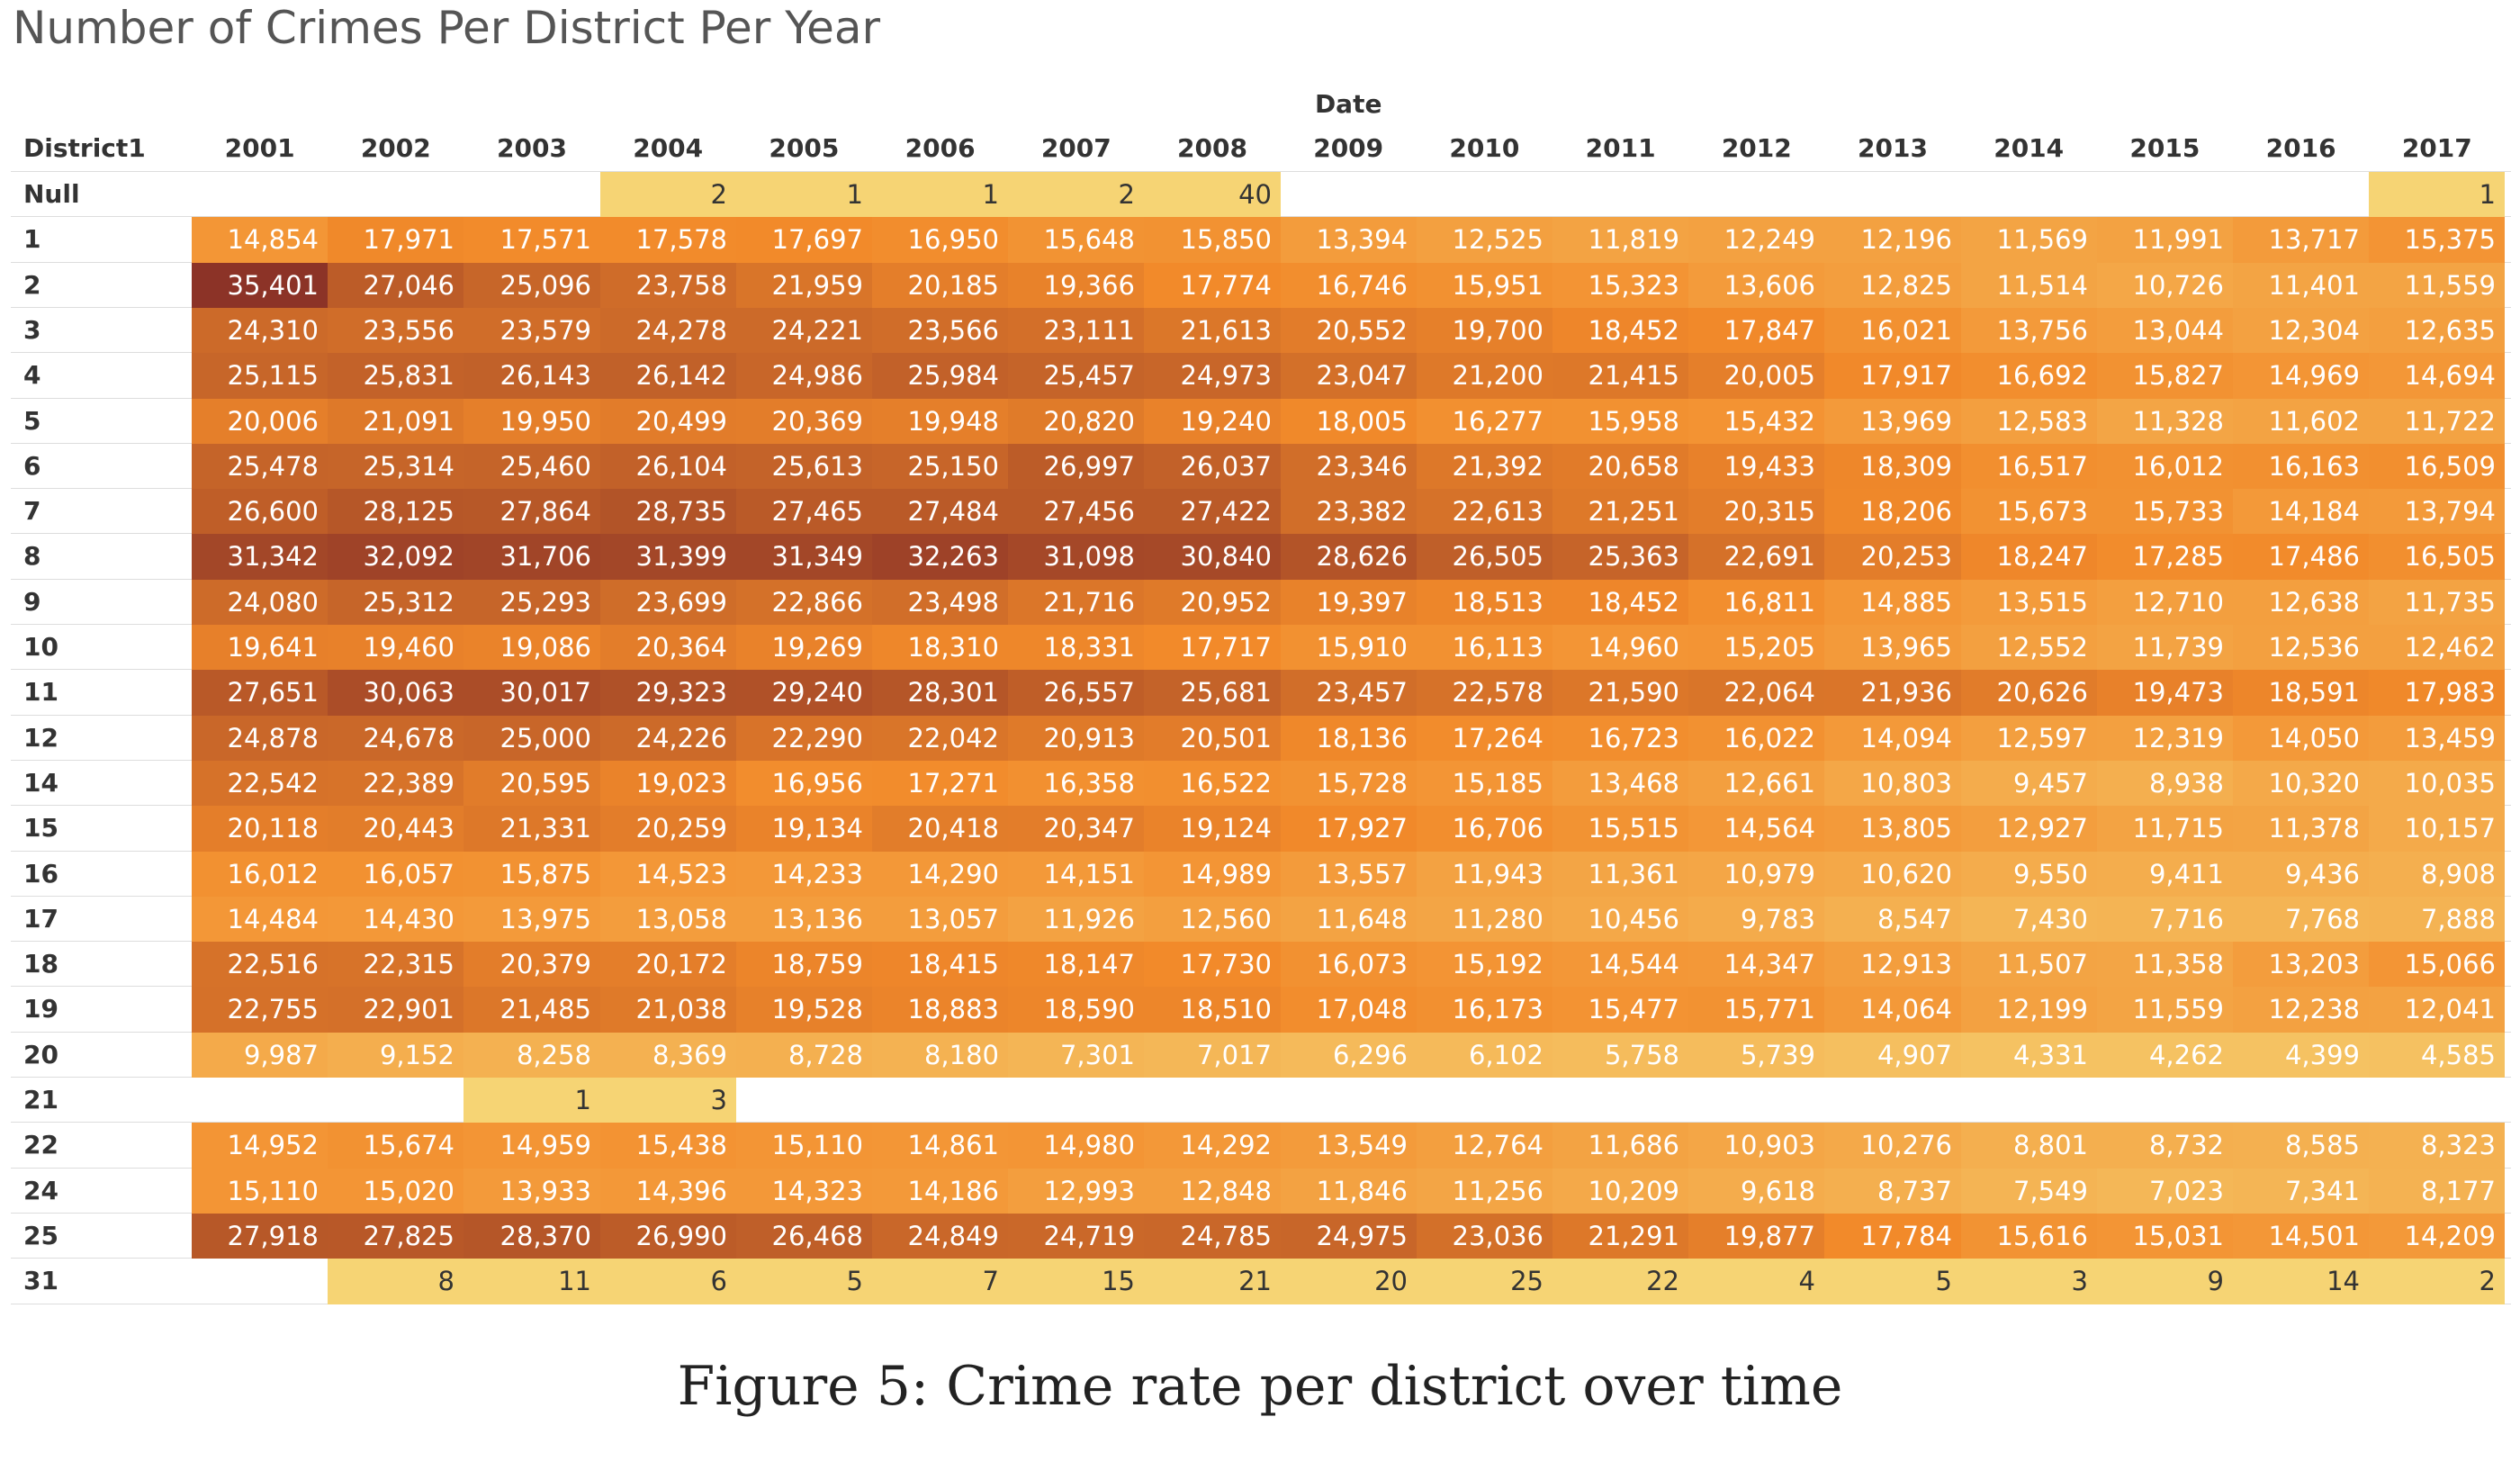 This screenshot has height=1462, width=2520. Describe the element at coordinates (668, 874) in the screenshot. I see `heatmap-cell: 14,523` at that location.